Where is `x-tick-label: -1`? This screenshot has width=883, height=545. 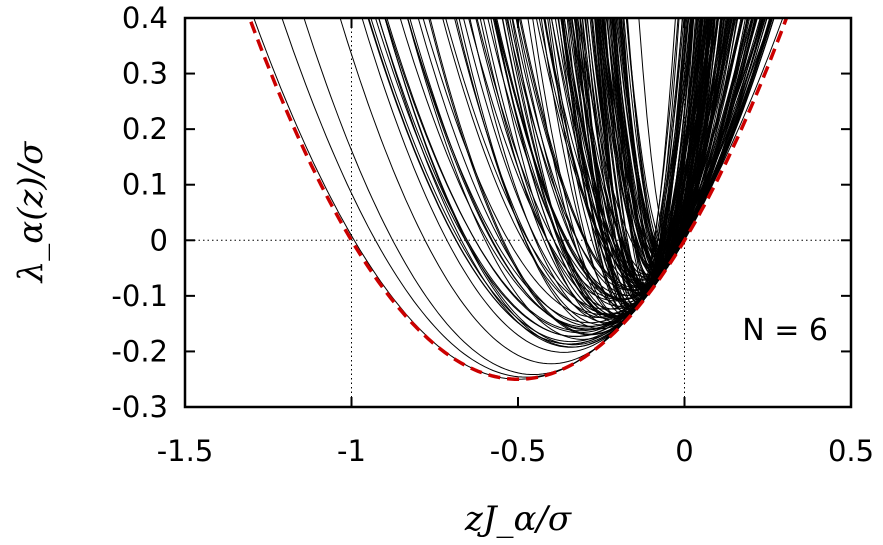 x-tick-label: -1 is located at coordinates (351, 451).